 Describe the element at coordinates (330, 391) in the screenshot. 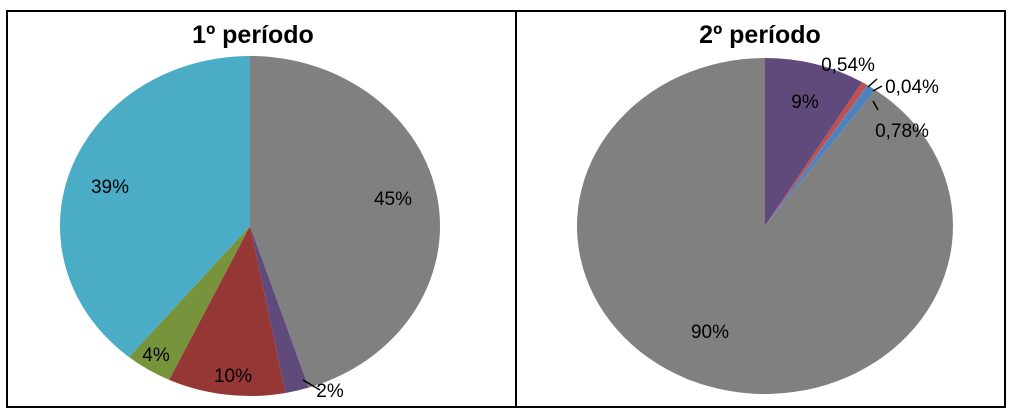

I see `data-label: 2%` at that location.